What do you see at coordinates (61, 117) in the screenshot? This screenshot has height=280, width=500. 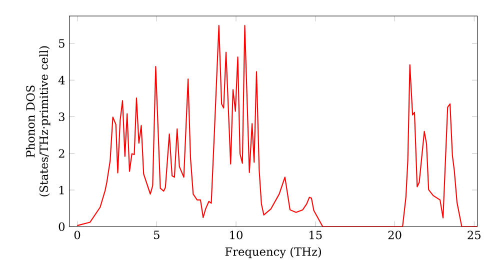 I see `y-tick-label: 3` at bounding box center [61, 117].